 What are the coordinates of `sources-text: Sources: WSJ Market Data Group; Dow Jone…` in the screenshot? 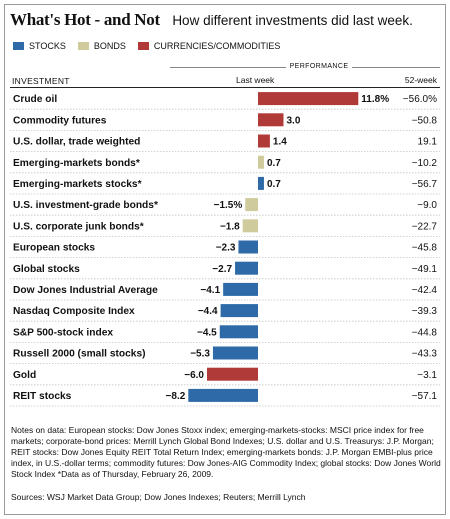 It's located at (158, 497).